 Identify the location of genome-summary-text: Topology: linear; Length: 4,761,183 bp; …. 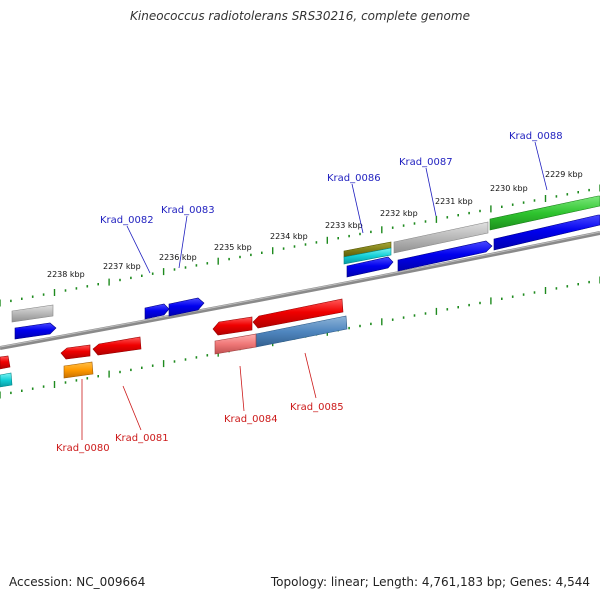
(430, 582).